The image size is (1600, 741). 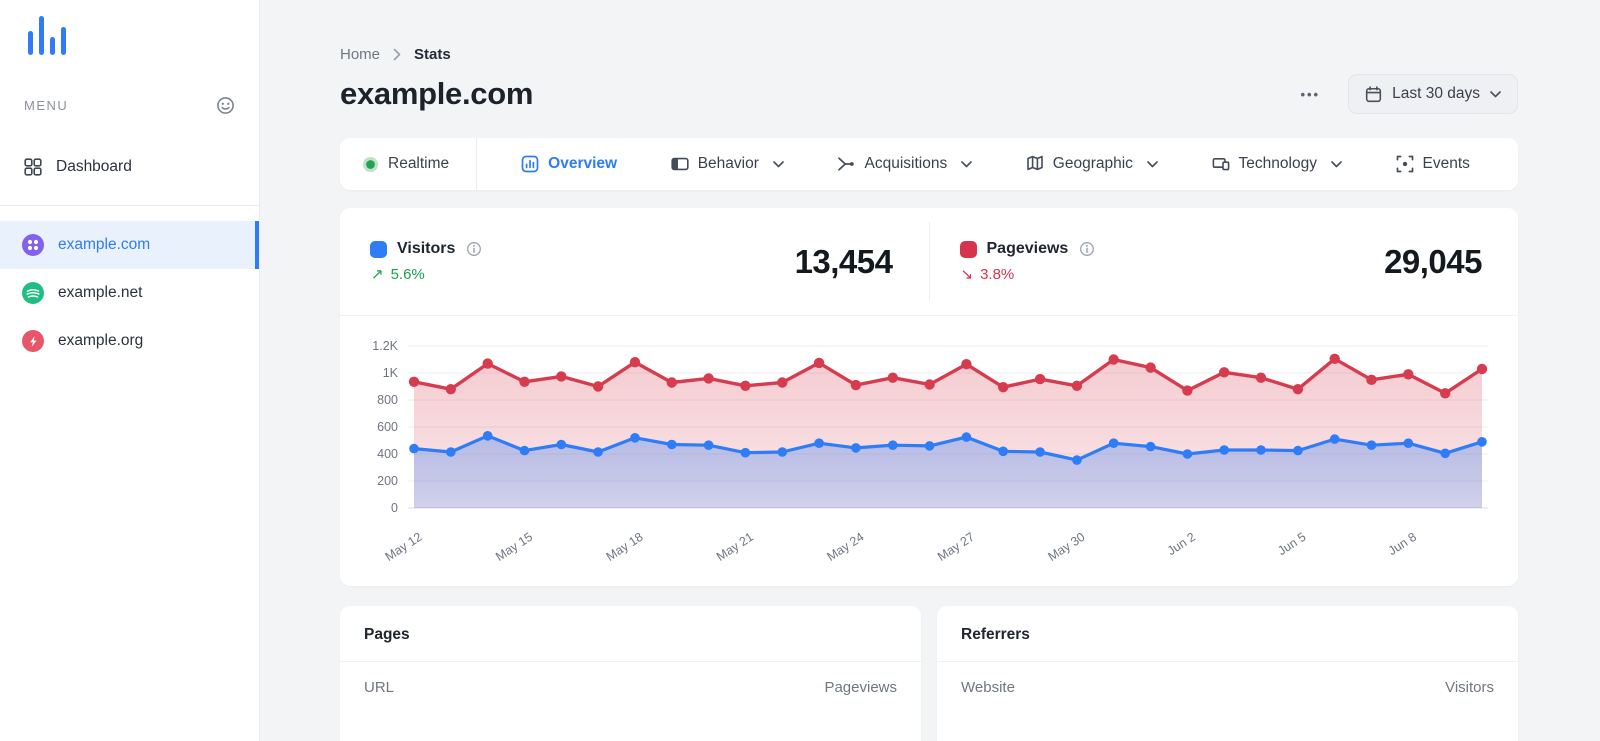 What do you see at coordinates (1405, 164) in the screenshot?
I see `events-scan-icon` at bounding box center [1405, 164].